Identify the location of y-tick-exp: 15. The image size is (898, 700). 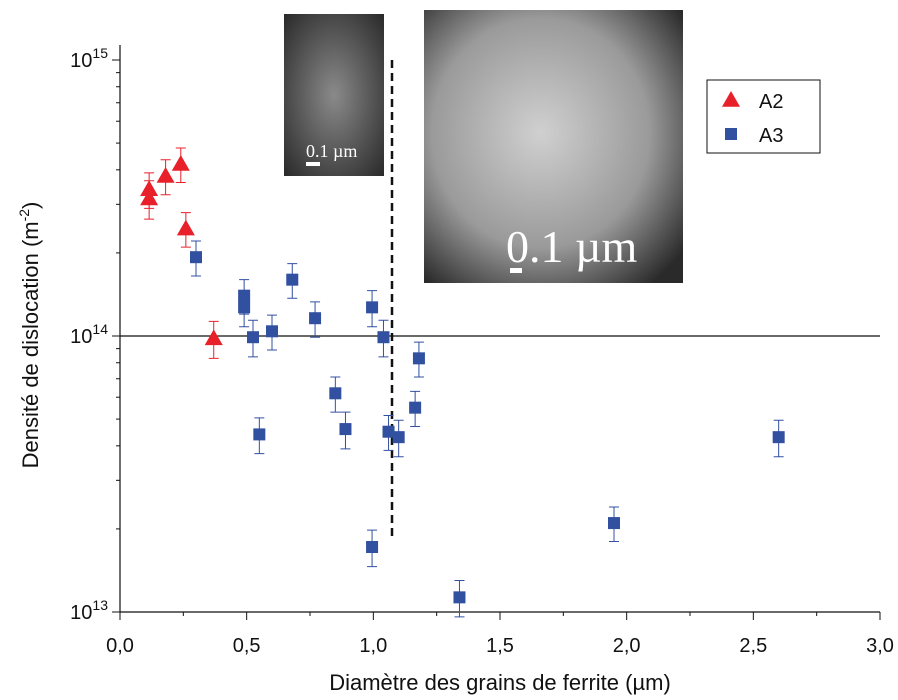
(100, 53).